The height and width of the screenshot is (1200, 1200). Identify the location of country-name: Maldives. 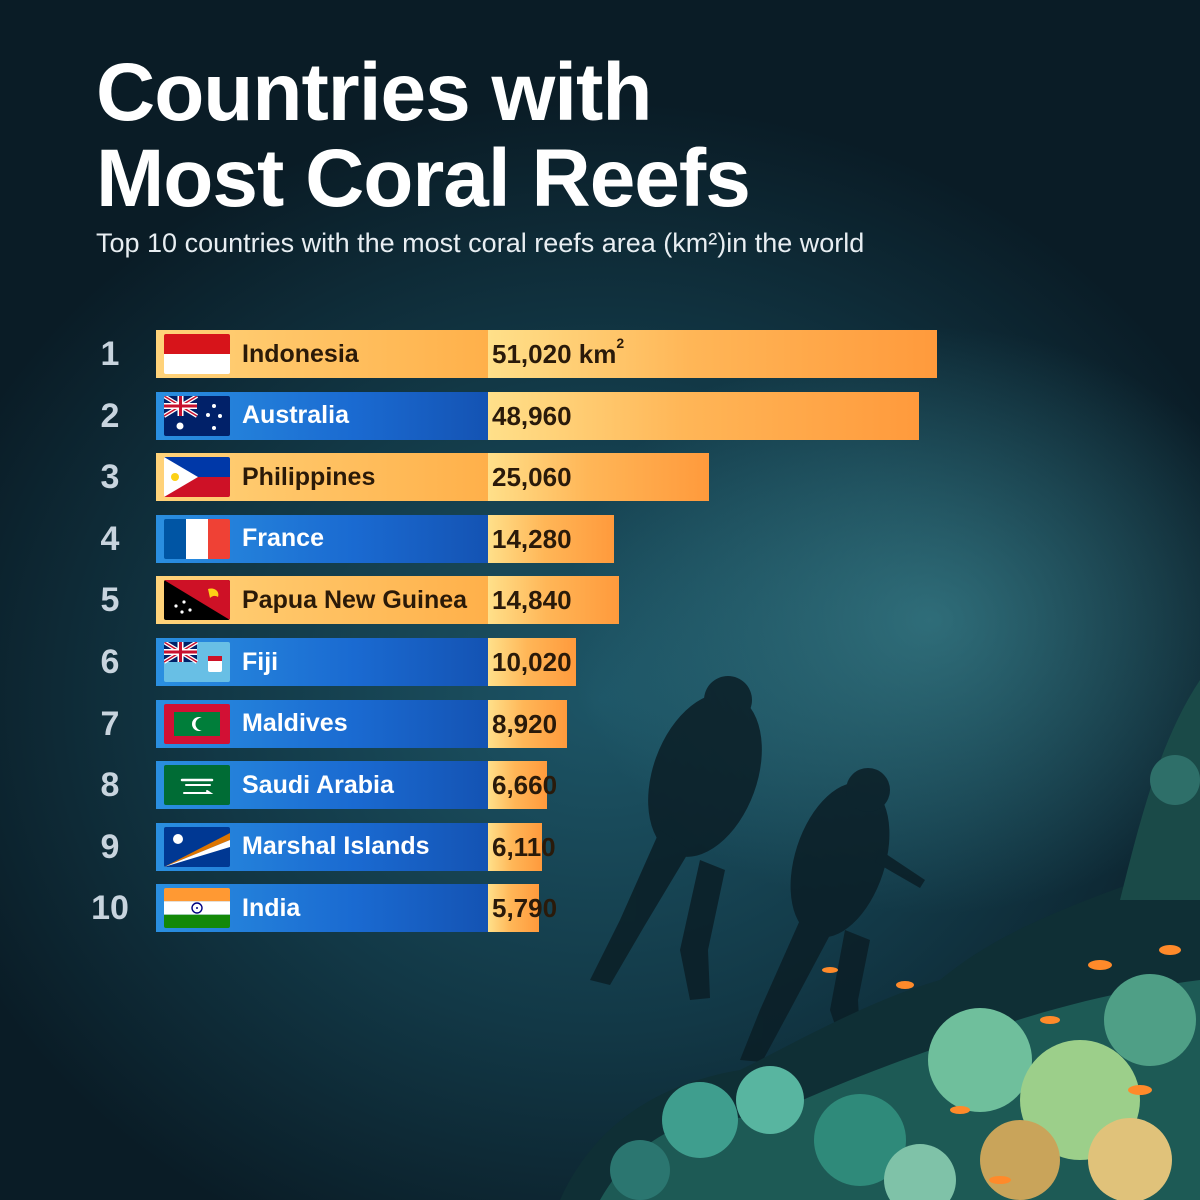
(295, 723).